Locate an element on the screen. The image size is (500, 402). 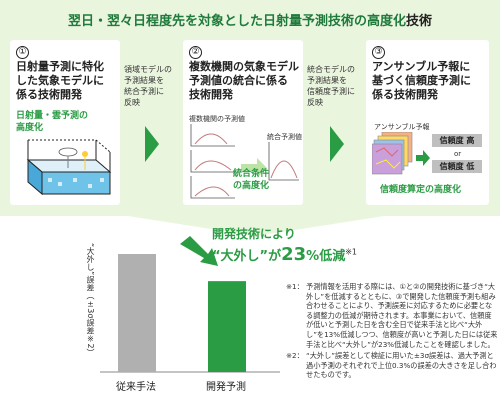
reliability-low-badge: 信頼度 低 is located at coordinates (457, 166).